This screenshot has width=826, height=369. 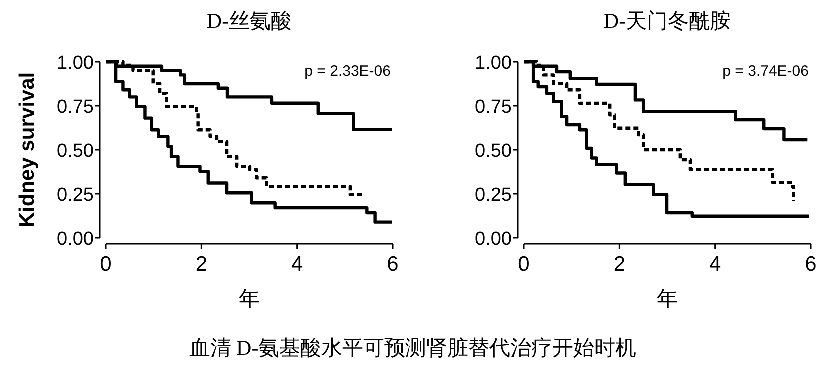 What do you see at coordinates (347, 71) in the screenshot?
I see `annotation: p = 2.33E-06` at bounding box center [347, 71].